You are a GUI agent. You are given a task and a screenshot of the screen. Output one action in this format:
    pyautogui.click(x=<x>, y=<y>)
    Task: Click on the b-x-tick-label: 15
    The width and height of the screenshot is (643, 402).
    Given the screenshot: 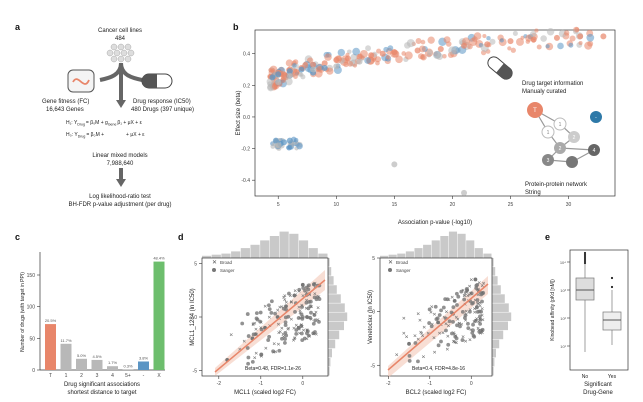 What is the action you would take?
    pyautogui.click(x=395, y=205)
    